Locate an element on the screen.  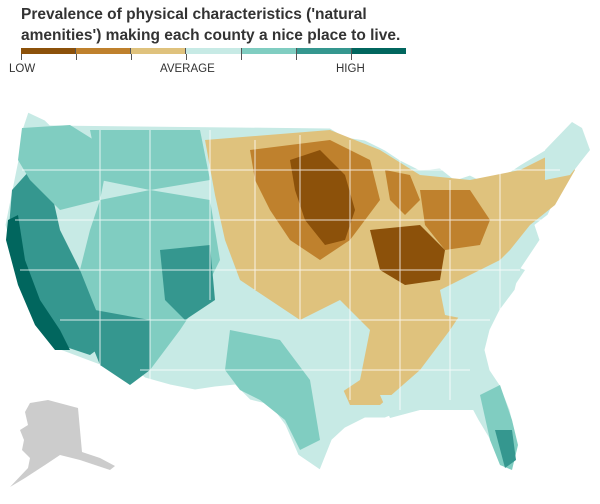
region-colorado-rockies is located at coordinates (187, 282).